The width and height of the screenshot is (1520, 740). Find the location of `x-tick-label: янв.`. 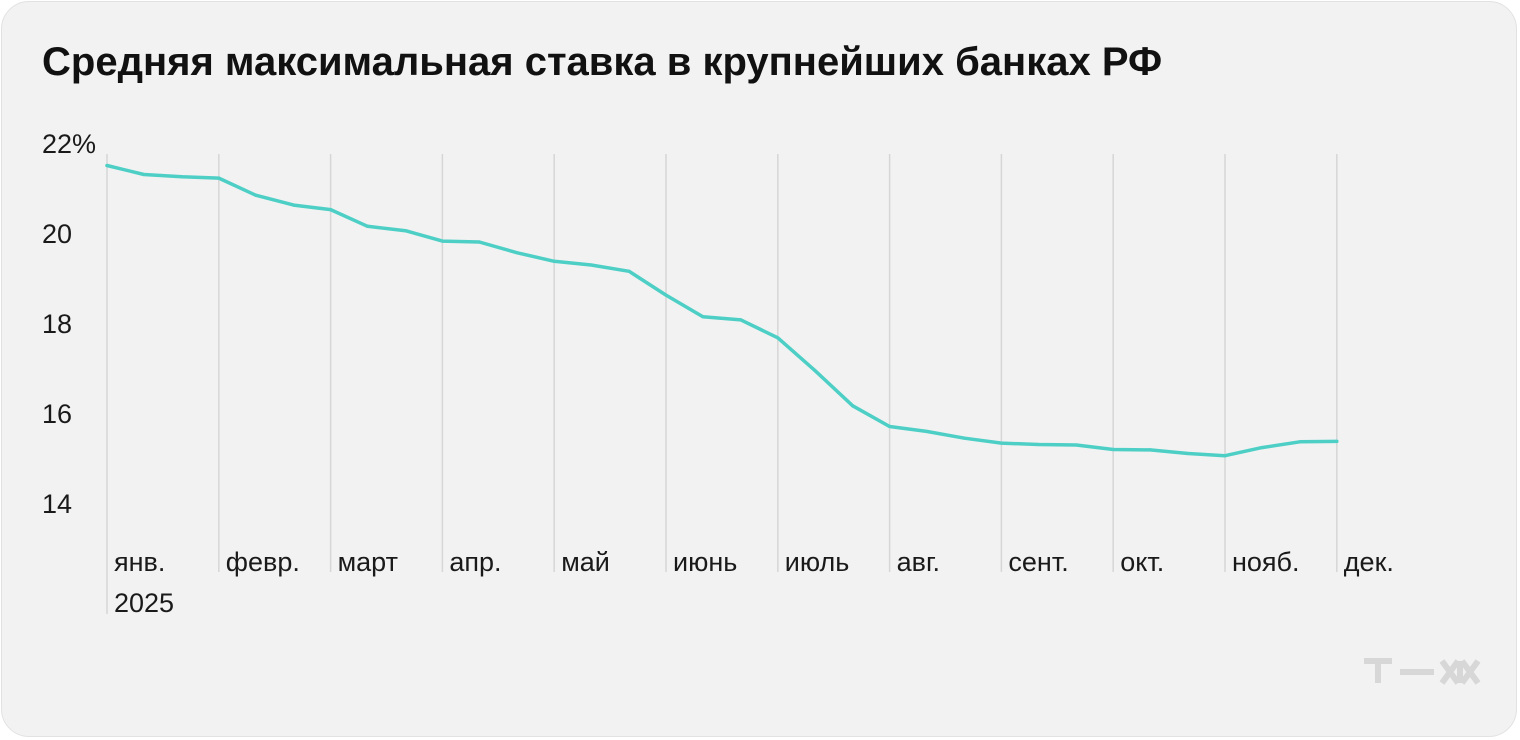

x-tick-label: янв. is located at coordinates (139, 562).